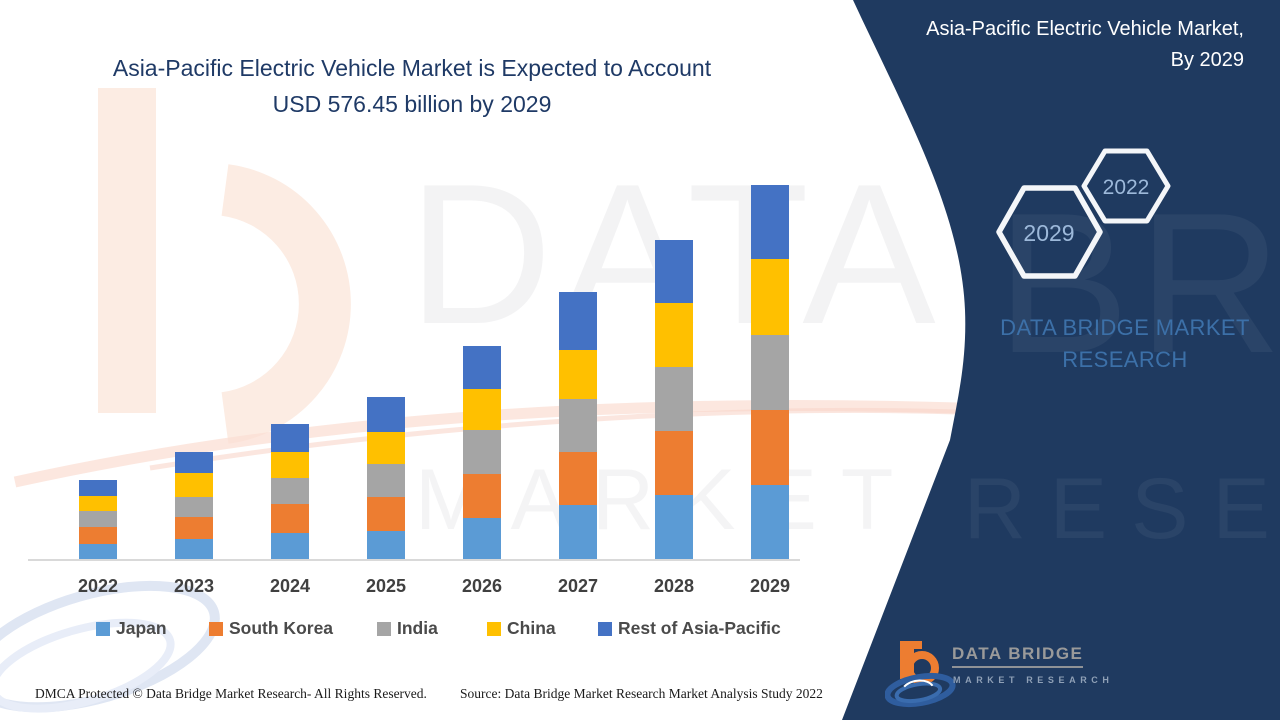 Image resolution: width=1280 pixels, height=720 pixels. Describe the element at coordinates (674, 586) in the screenshot. I see `x-axis-label-2028: 2028` at that location.